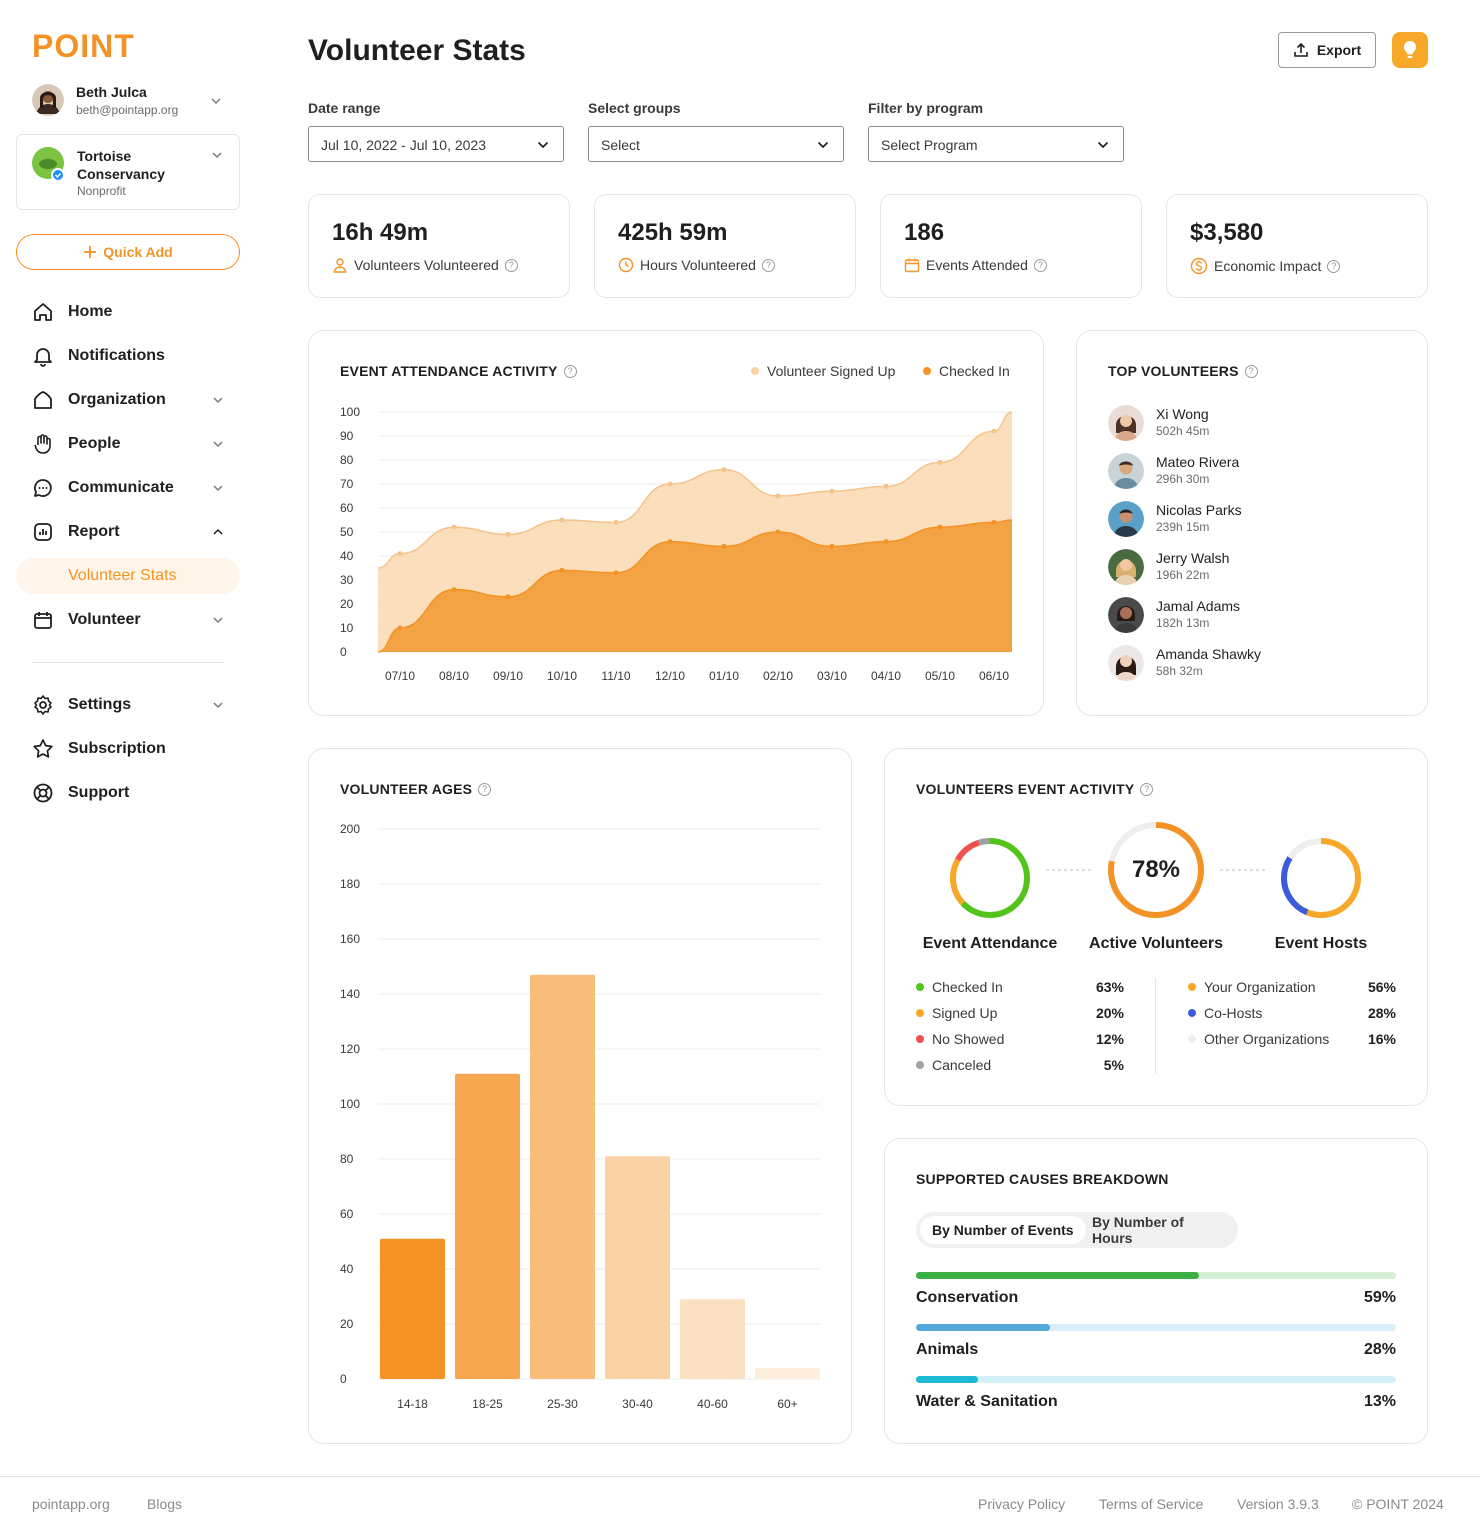  Describe the element at coordinates (1327, 50) in the screenshot. I see `export-button: Export` at that location.